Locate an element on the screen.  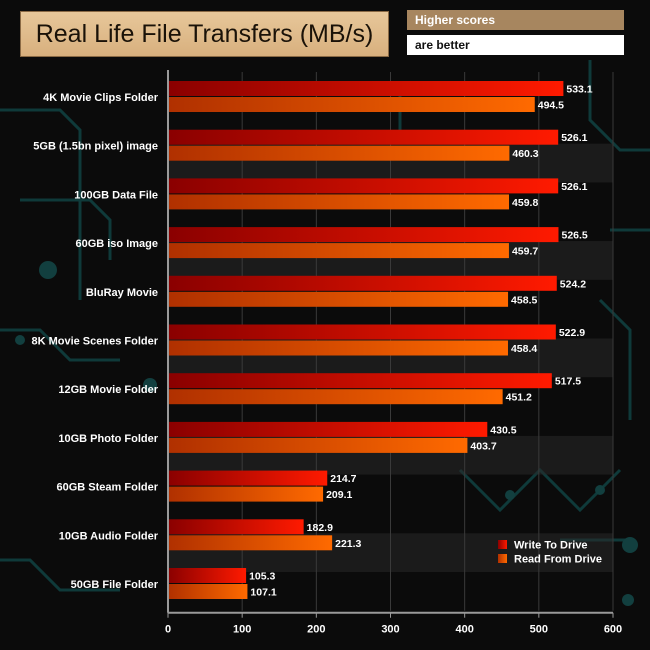
value-label-read: 221.3 is located at coordinates (348, 544).